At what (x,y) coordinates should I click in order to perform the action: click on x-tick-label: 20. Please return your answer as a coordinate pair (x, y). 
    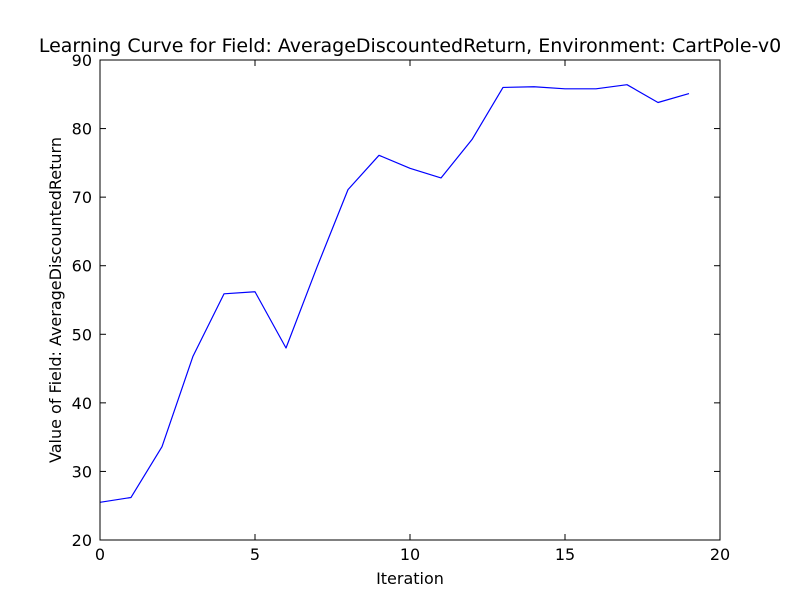
    Looking at the image, I should click on (720, 554).